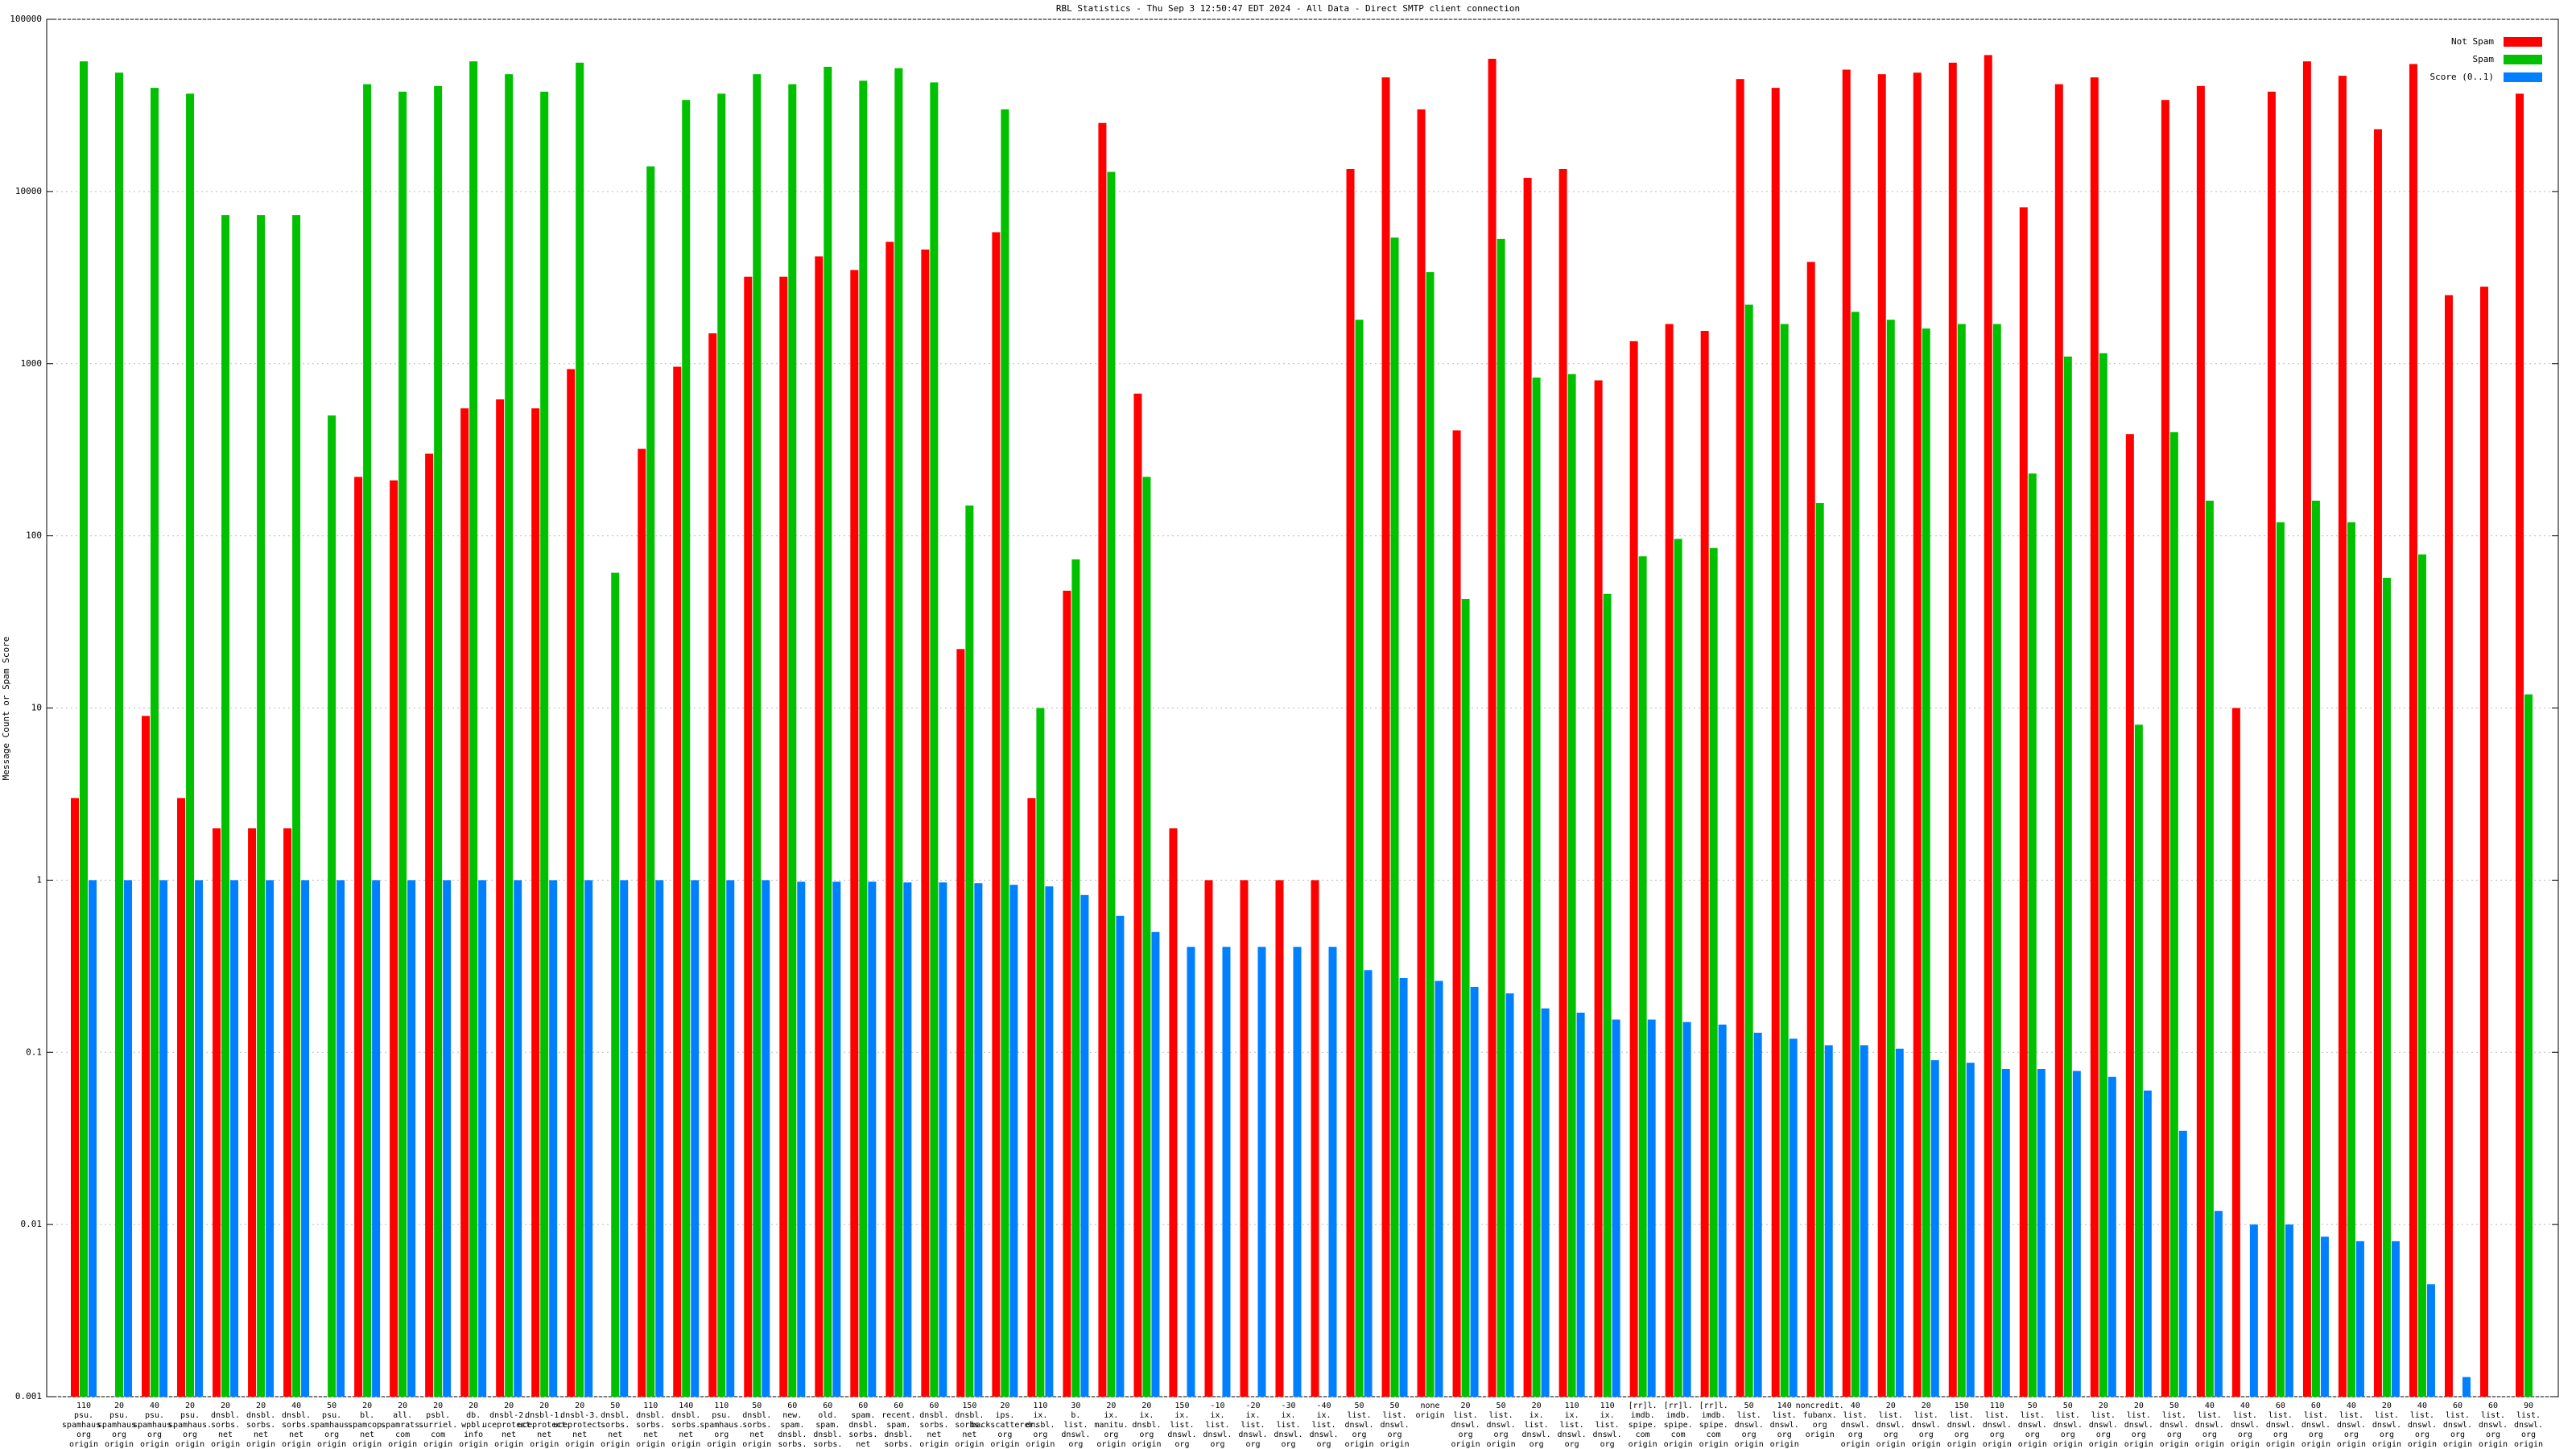 This screenshot has width=2576, height=1449. Describe the element at coordinates (969, 1406) in the screenshot. I see `x-tick-label: 150` at that location.